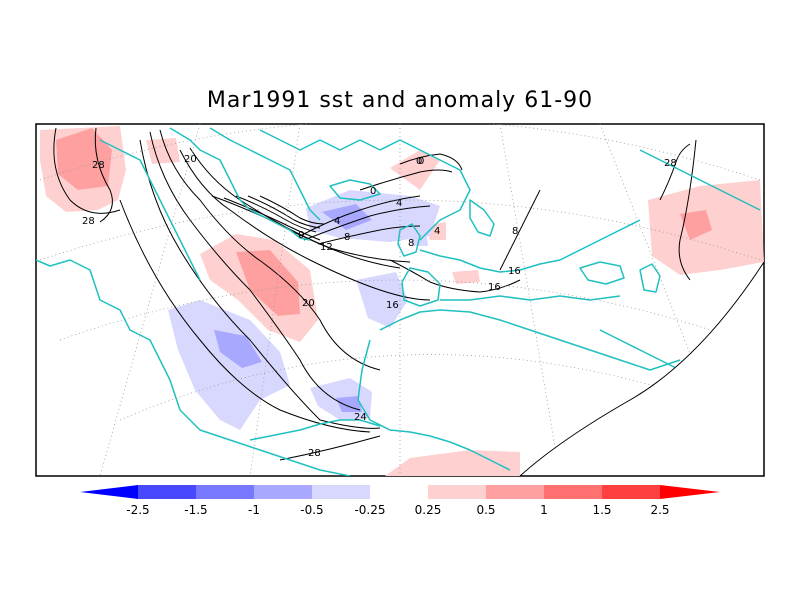  What do you see at coordinates (265, 174) in the screenshot?
I see `coastline-greenland-east` at bounding box center [265, 174].